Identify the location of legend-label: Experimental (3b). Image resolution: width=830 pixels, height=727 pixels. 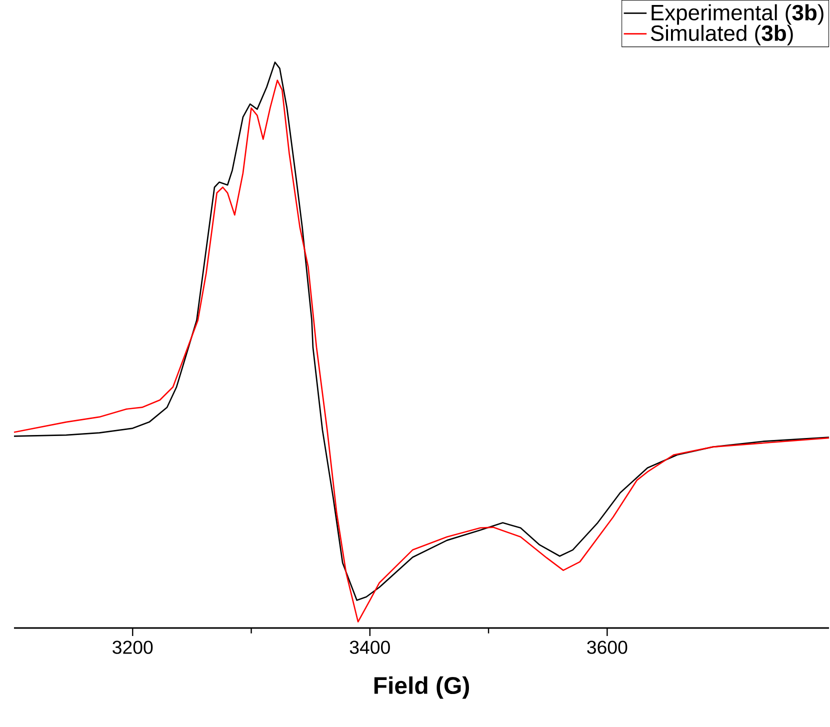
(738, 14).